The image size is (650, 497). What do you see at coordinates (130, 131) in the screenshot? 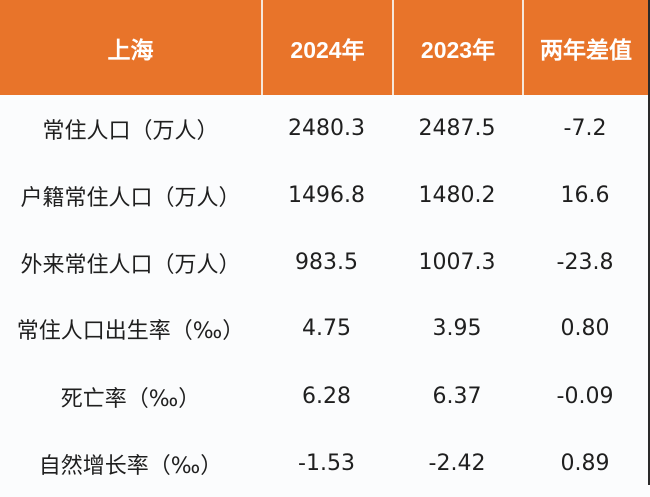
I see `row-label: 常住人口（万人）` at bounding box center [130, 131].